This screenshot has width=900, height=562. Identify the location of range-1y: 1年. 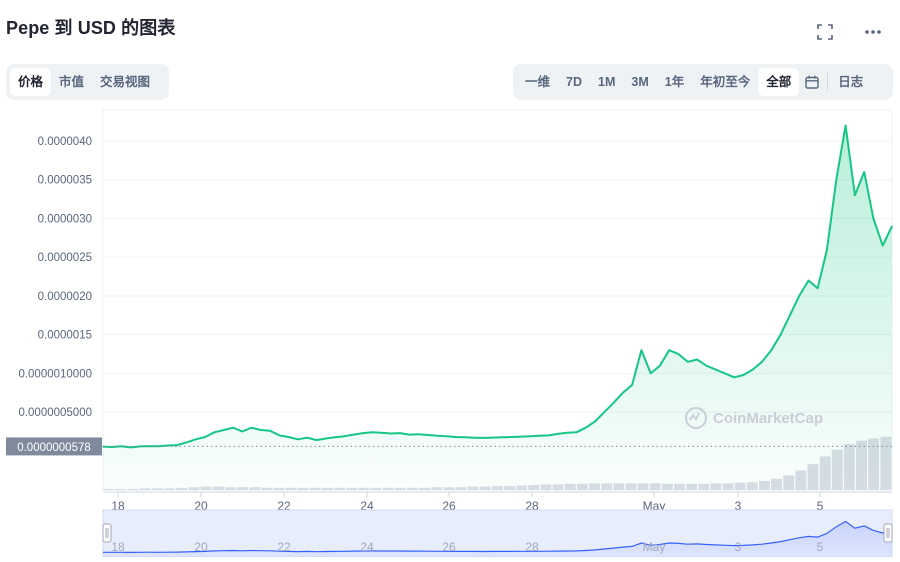
(674, 82).